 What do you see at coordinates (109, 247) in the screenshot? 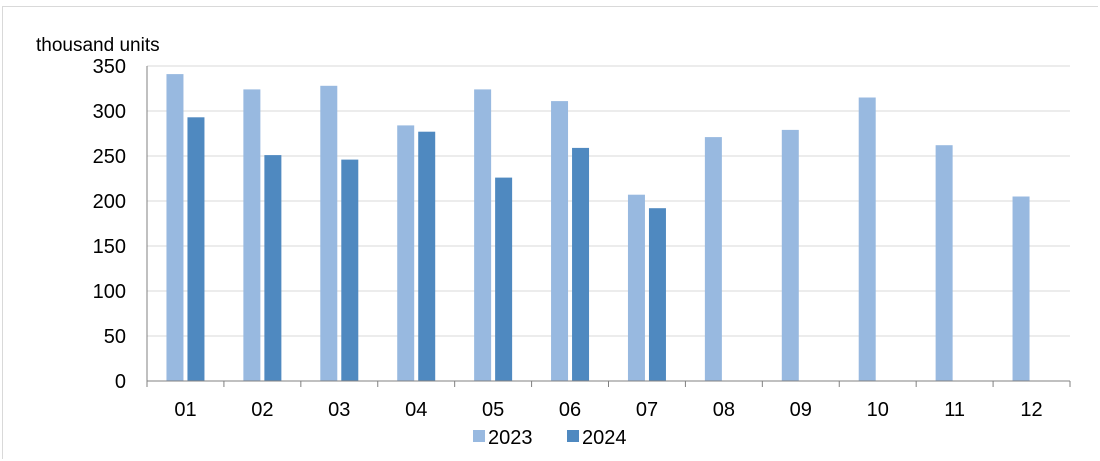
I see `y-tick-label: 150` at bounding box center [109, 247].